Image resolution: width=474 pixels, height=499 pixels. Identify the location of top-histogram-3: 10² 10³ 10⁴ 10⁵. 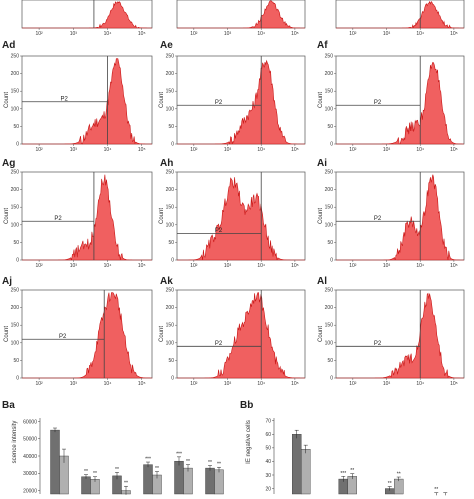
(400, 18).